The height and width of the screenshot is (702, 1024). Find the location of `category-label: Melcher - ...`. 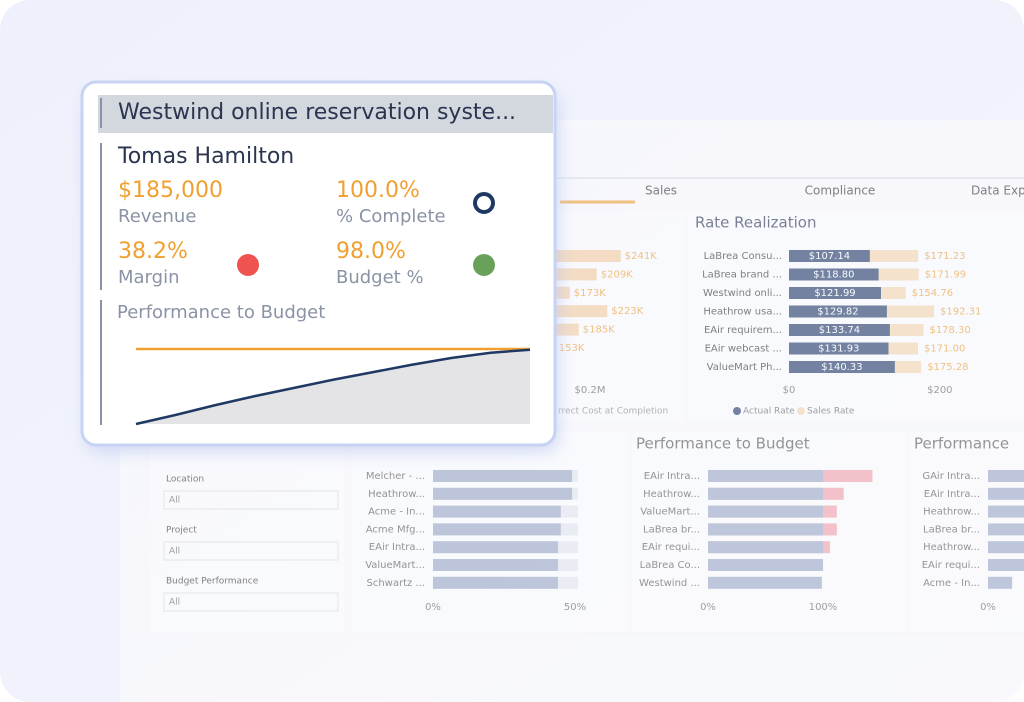

category-label: Melcher - ... is located at coordinates (395, 476).